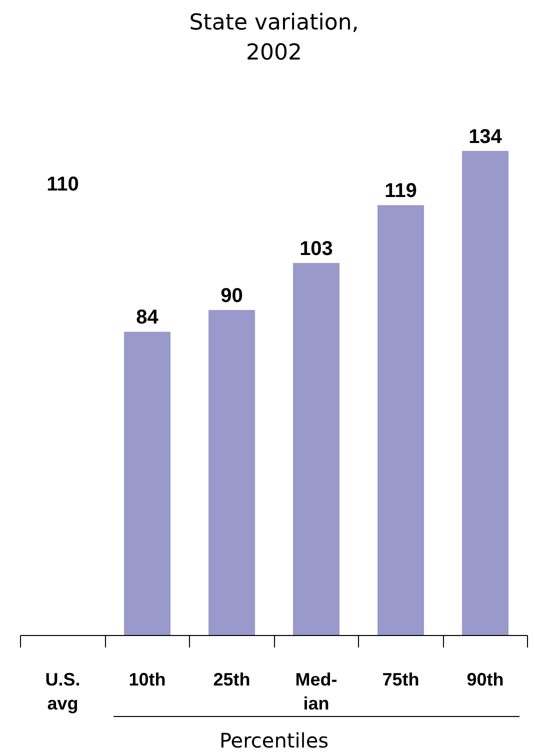 Image resolution: width=535 pixels, height=755 pixels. Describe the element at coordinates (400, 191) in the screenshot. I see `data-label: 119` at that location.